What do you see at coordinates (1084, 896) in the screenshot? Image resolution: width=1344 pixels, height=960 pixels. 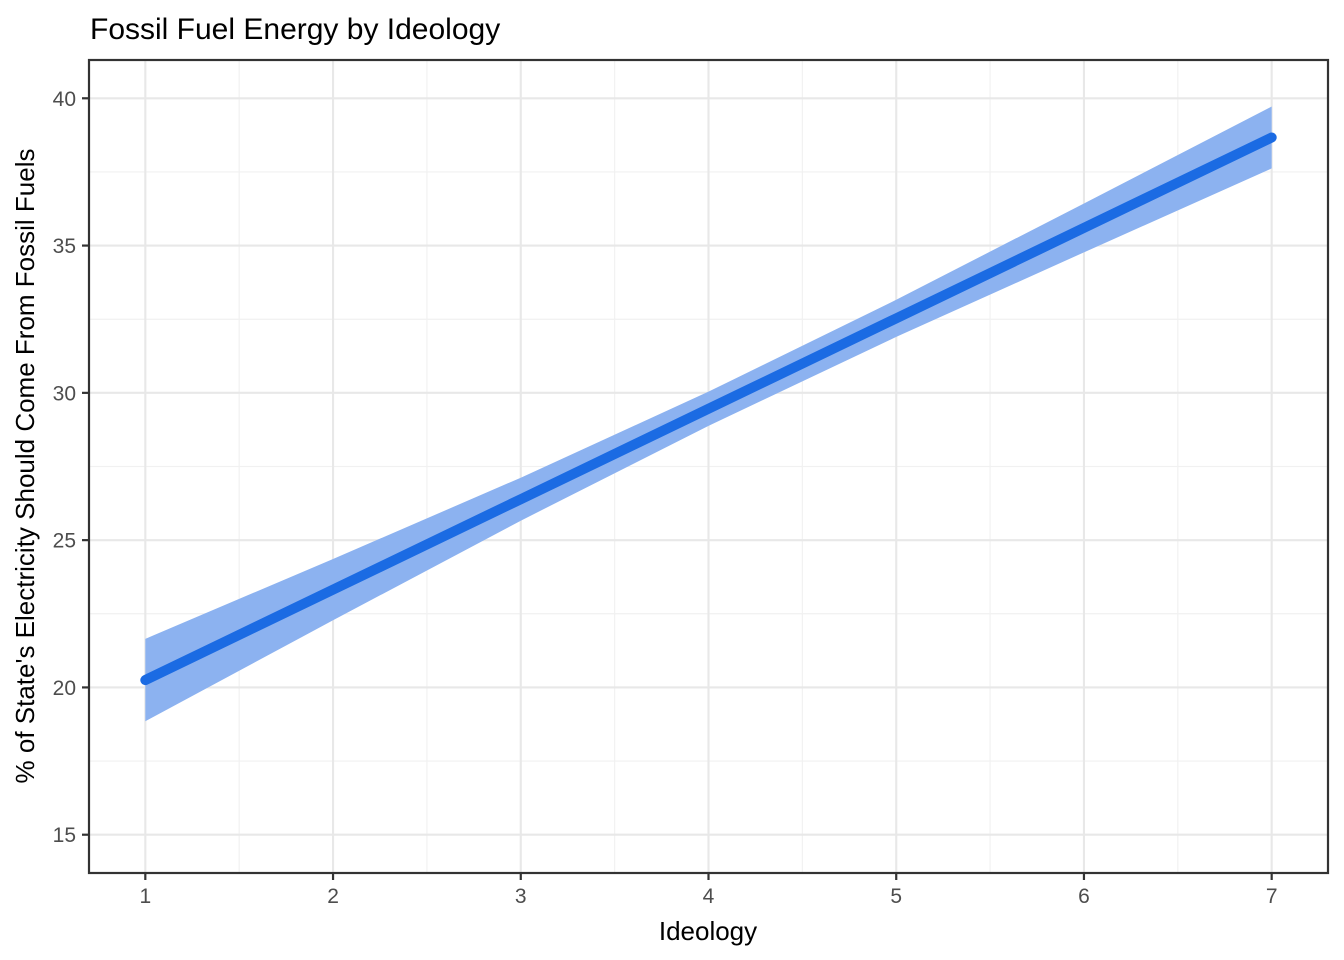 I see `x-tick-label: 6` at bounding box center [1084, 896].